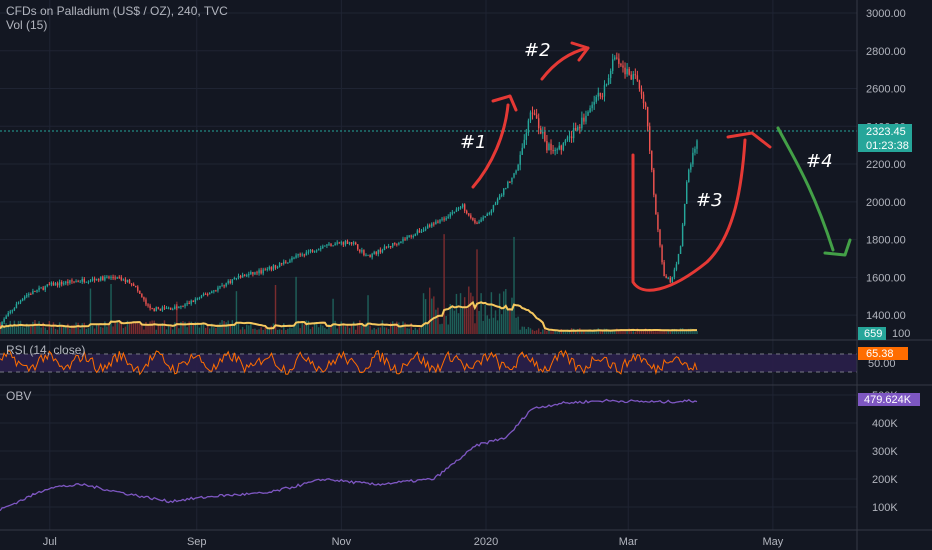 The width and height of the screenshot is (932, 550). Describe the element at coordinates (19, 396) in the screenshot. I see `obv-legend: OBV` at that location.